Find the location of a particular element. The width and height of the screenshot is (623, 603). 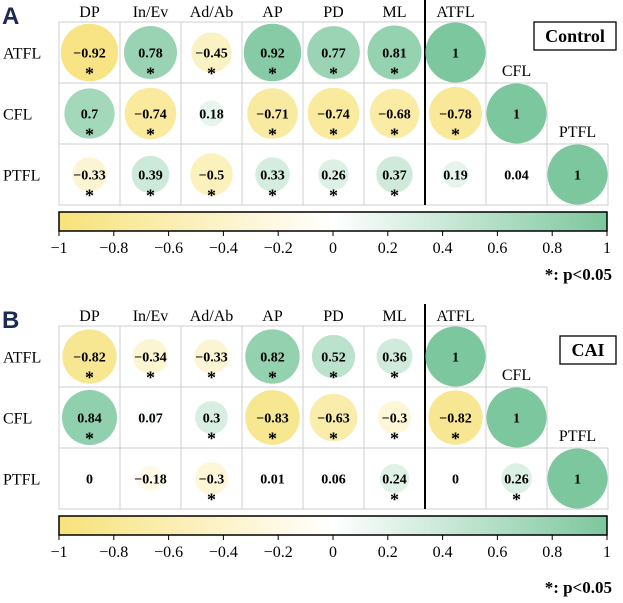

correlation-value: −0.74 is located at coordinates (333, 115).